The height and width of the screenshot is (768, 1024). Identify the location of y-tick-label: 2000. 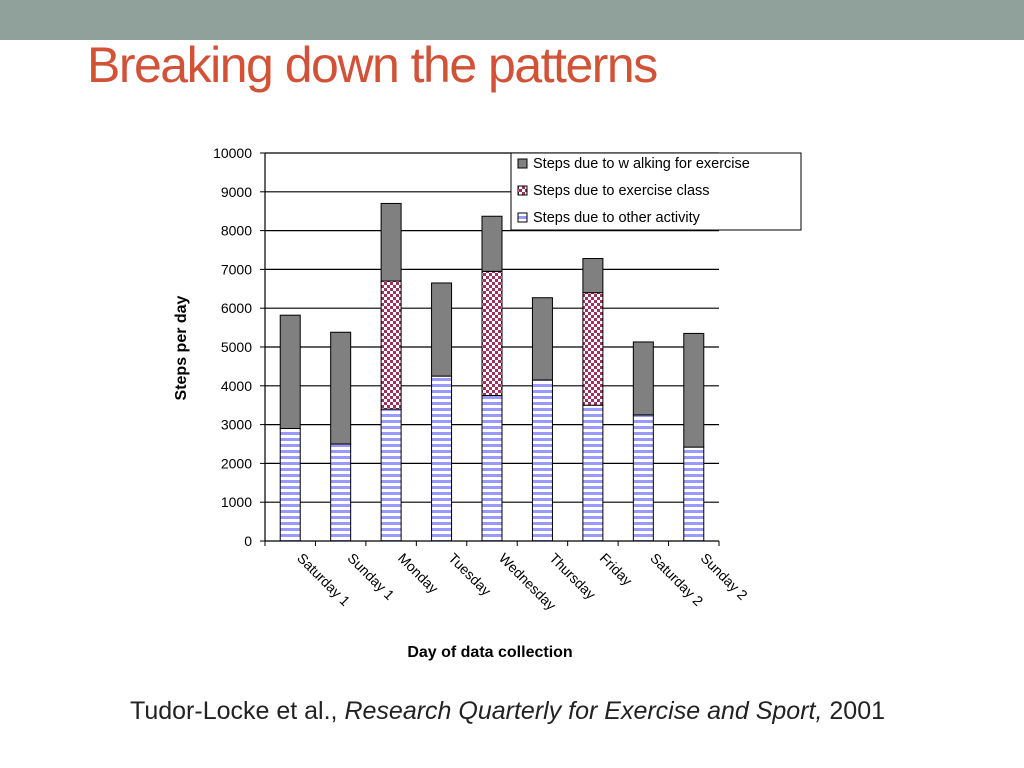
(236, 463).